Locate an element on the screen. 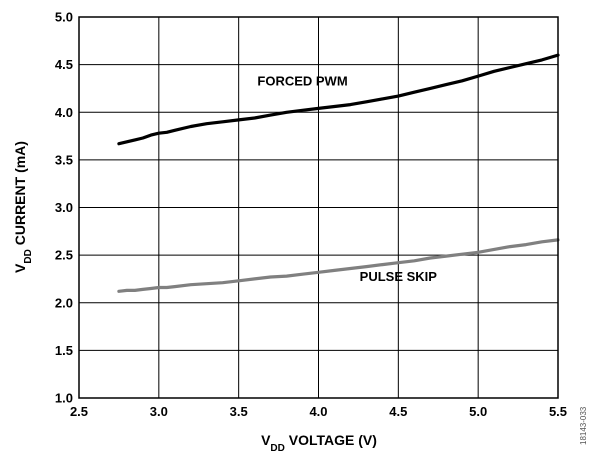  y-tick-label: 1.5 is located at coordinates (64, 350).